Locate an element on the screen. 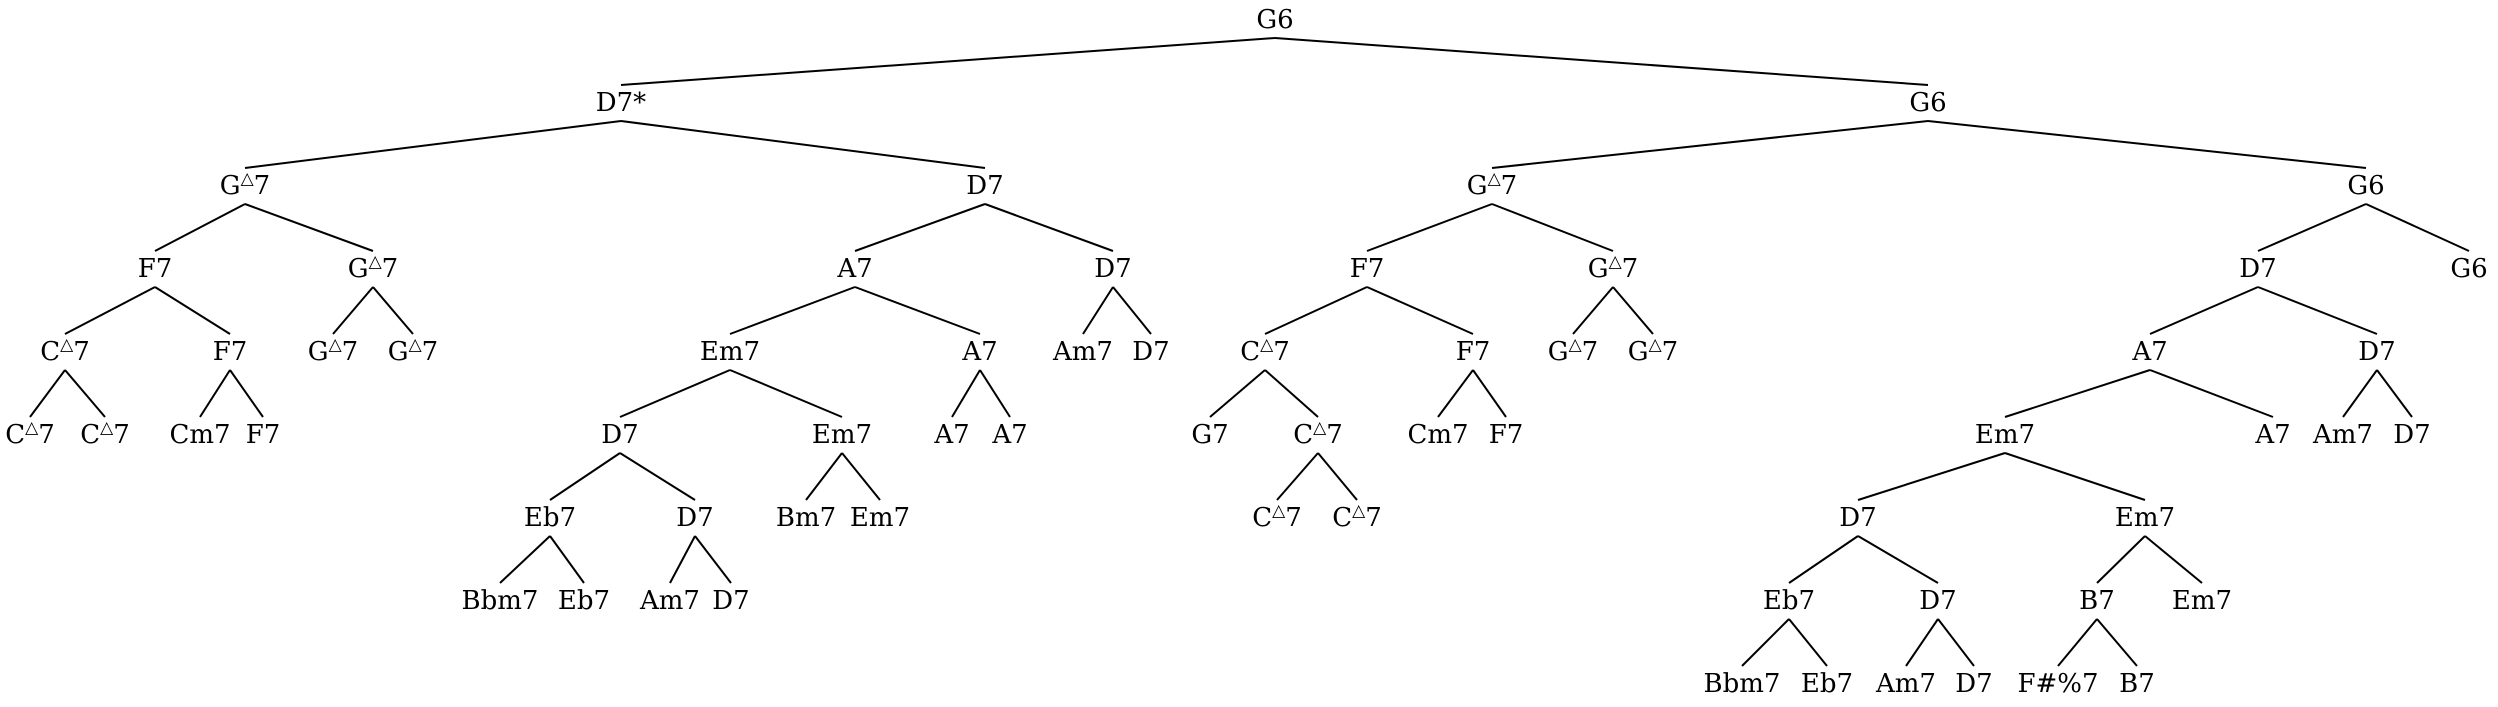  chord-node-label: Am7 is located at coordinates (1905, 684).